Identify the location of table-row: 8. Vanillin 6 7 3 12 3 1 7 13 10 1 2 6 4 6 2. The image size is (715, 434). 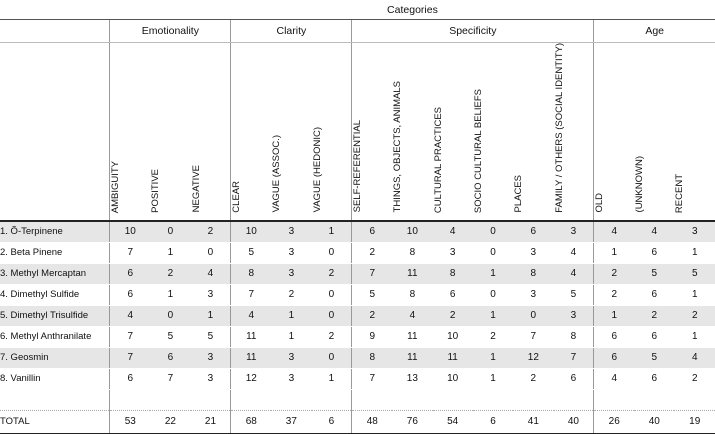
(357, 379).